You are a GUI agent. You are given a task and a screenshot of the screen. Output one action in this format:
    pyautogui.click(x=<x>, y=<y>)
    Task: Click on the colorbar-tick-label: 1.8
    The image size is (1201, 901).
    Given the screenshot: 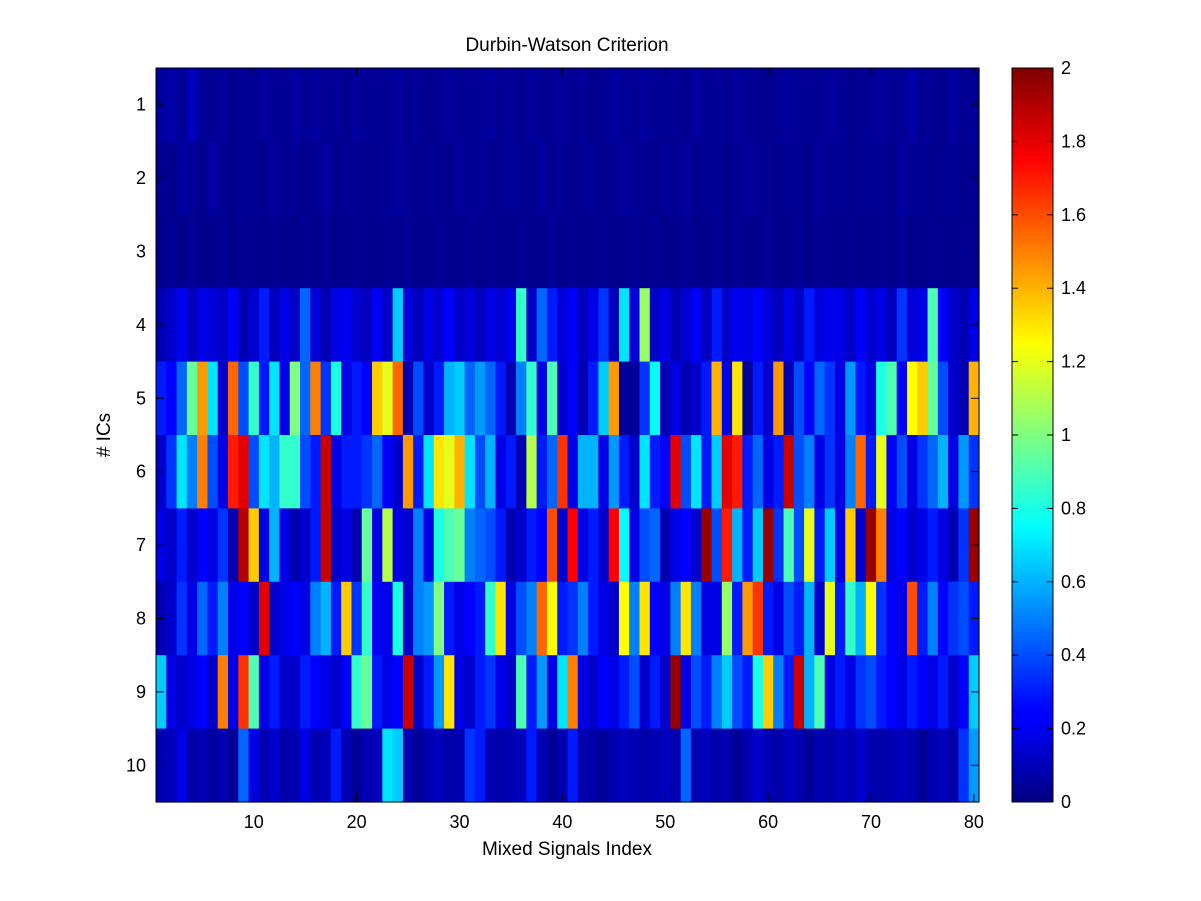 What is the action you would take?
    pyautogui.click(x=1073, y=141)
    